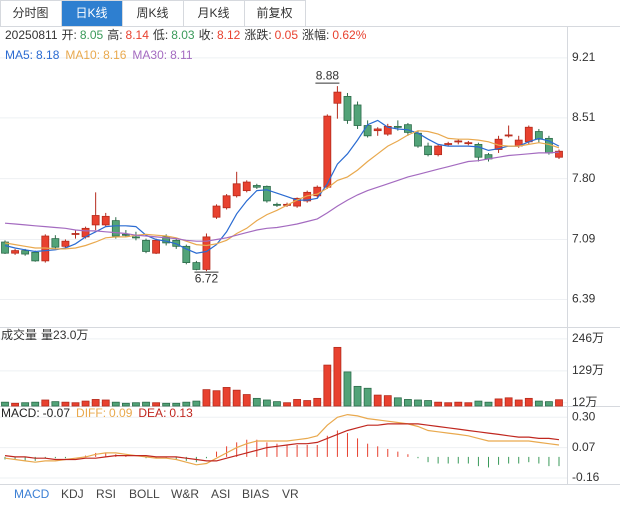 The width and height of the screenshot is (620, 506). Describe the element at coordinates (290, 494) in the screenshot. I see `indicator-tab: VR` at that location.